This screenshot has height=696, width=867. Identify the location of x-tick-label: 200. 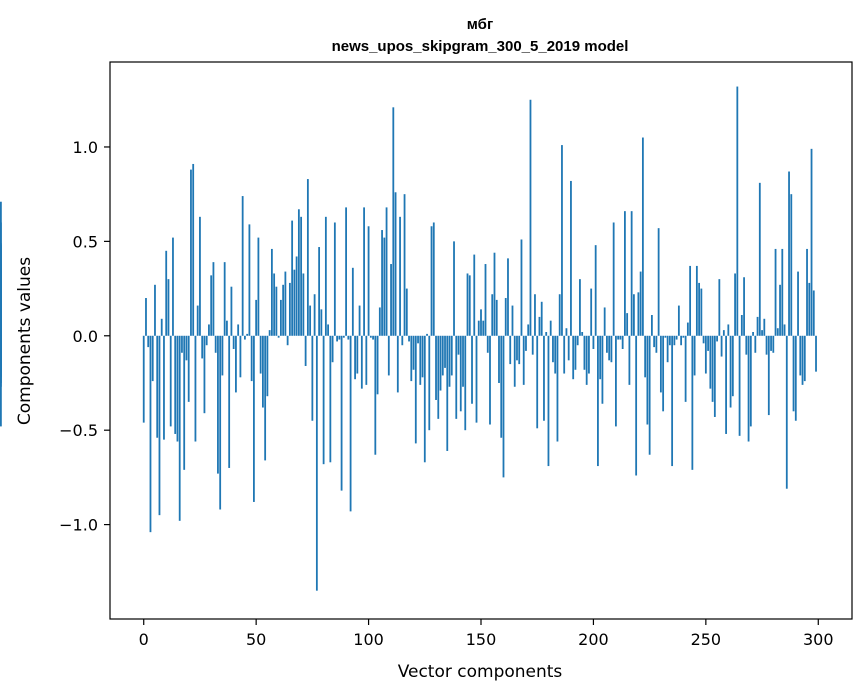
(593, 639).